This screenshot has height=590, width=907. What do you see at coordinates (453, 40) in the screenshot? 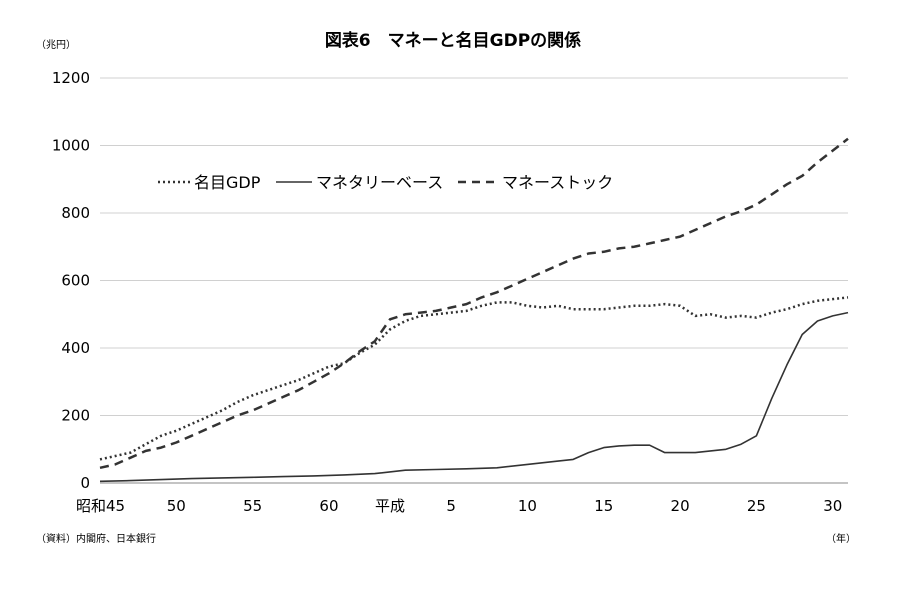
I see `chart-title: 図表6 マネーと名目GDPの関係` at bounding box center [453, 40].